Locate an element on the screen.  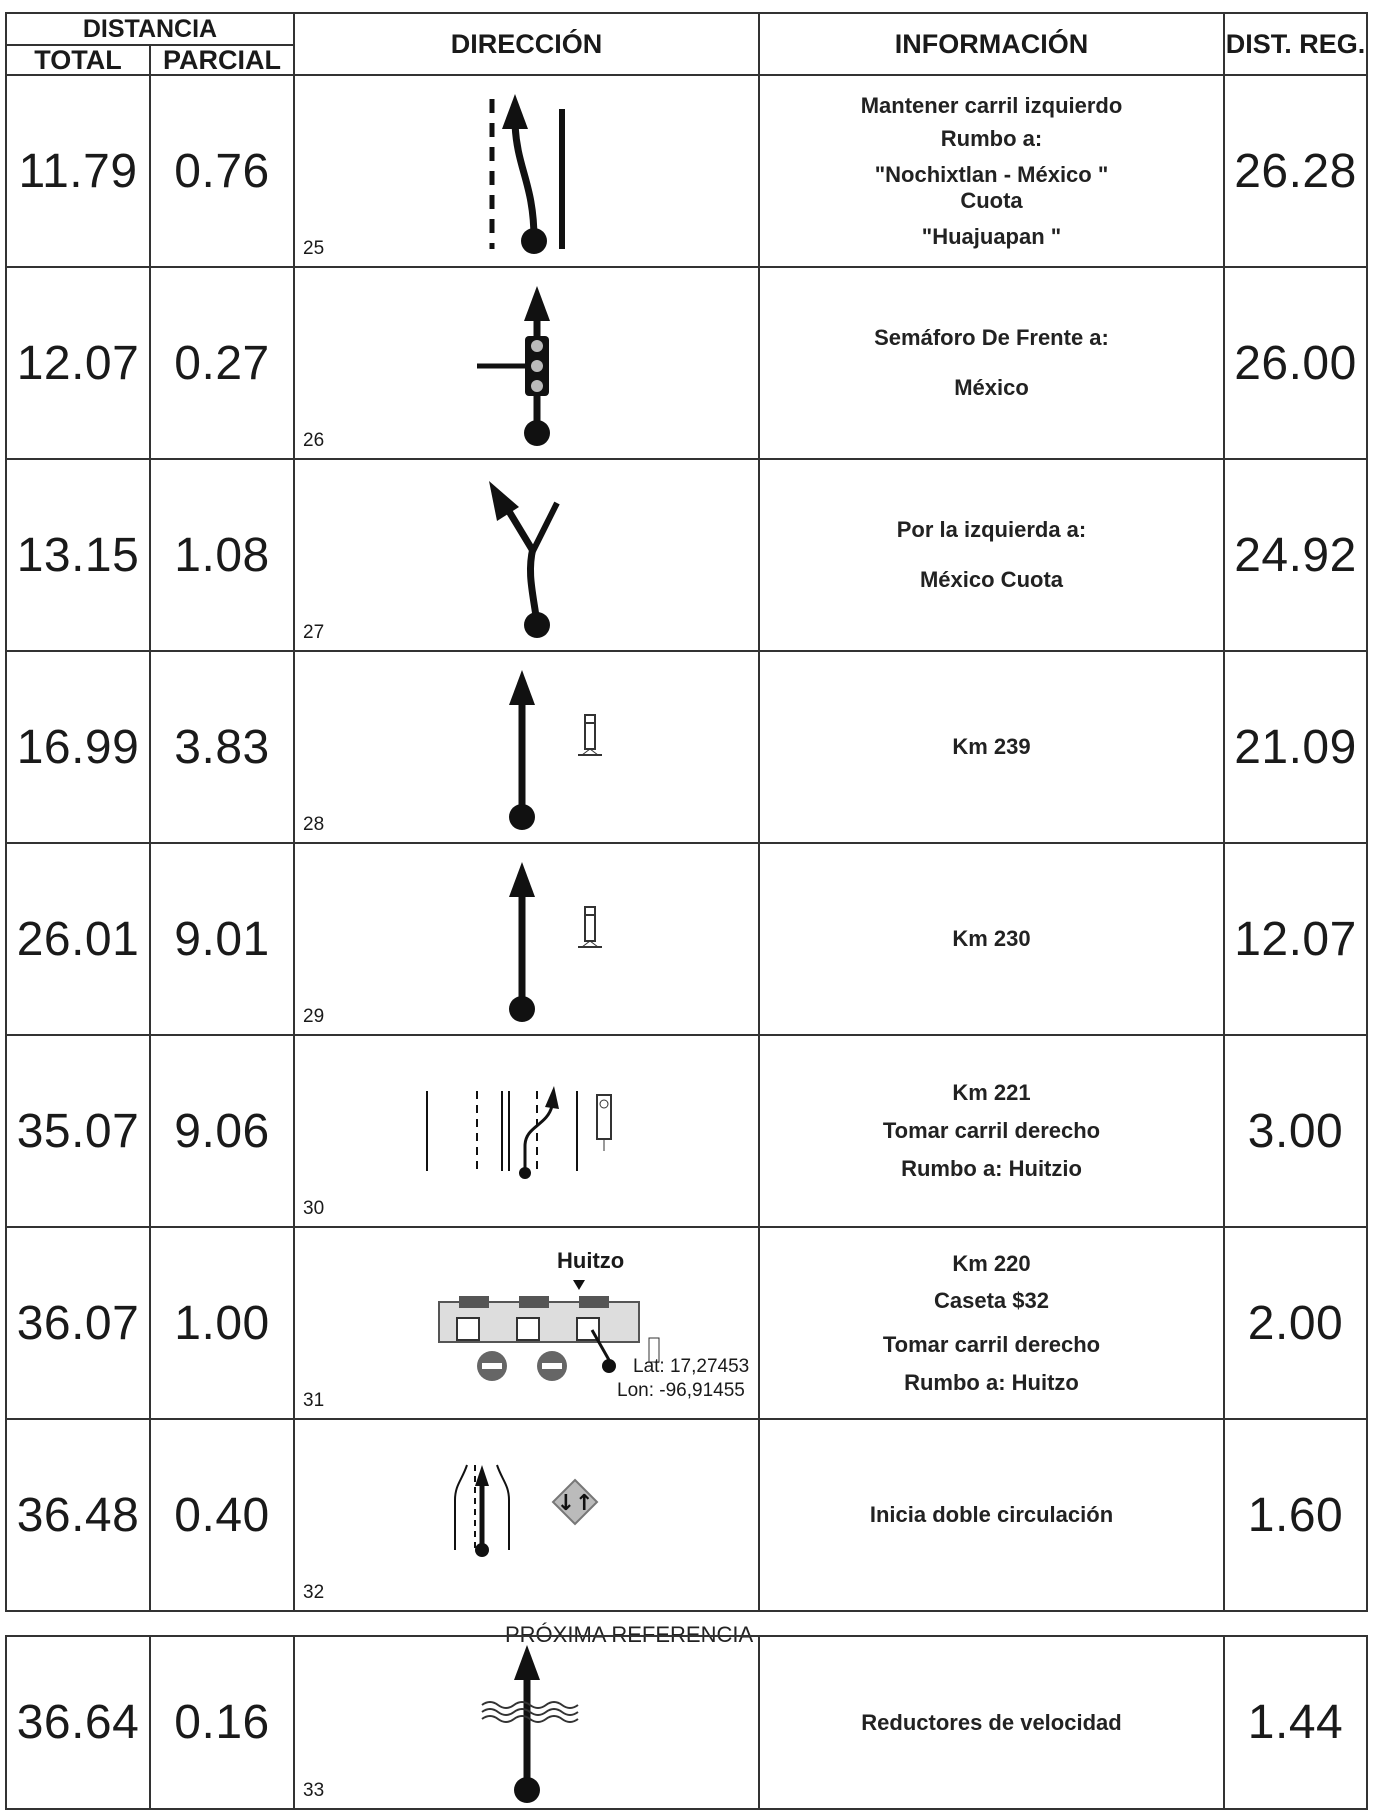
remaining-distance: 3.00 is located at coordinates (1295, 1131).